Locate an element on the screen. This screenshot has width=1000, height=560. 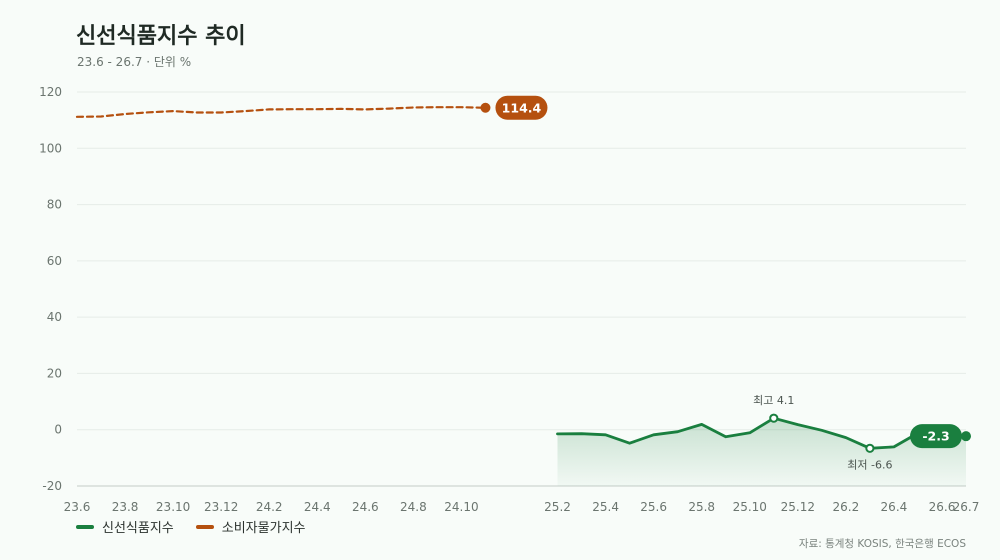
end-label-fresh-food: -2.3 is located at coordinates (935, 436).